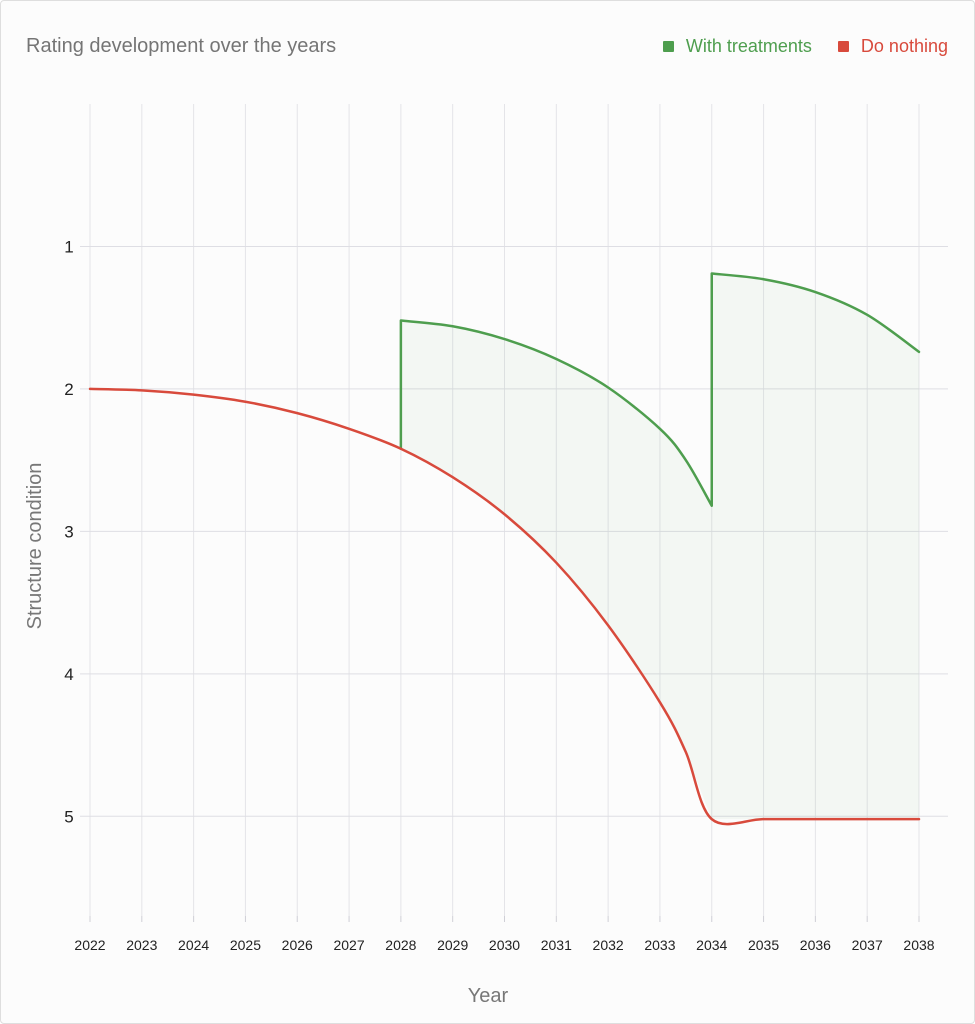  I want to click on x-tick-label: 2037, so click(867, 945).